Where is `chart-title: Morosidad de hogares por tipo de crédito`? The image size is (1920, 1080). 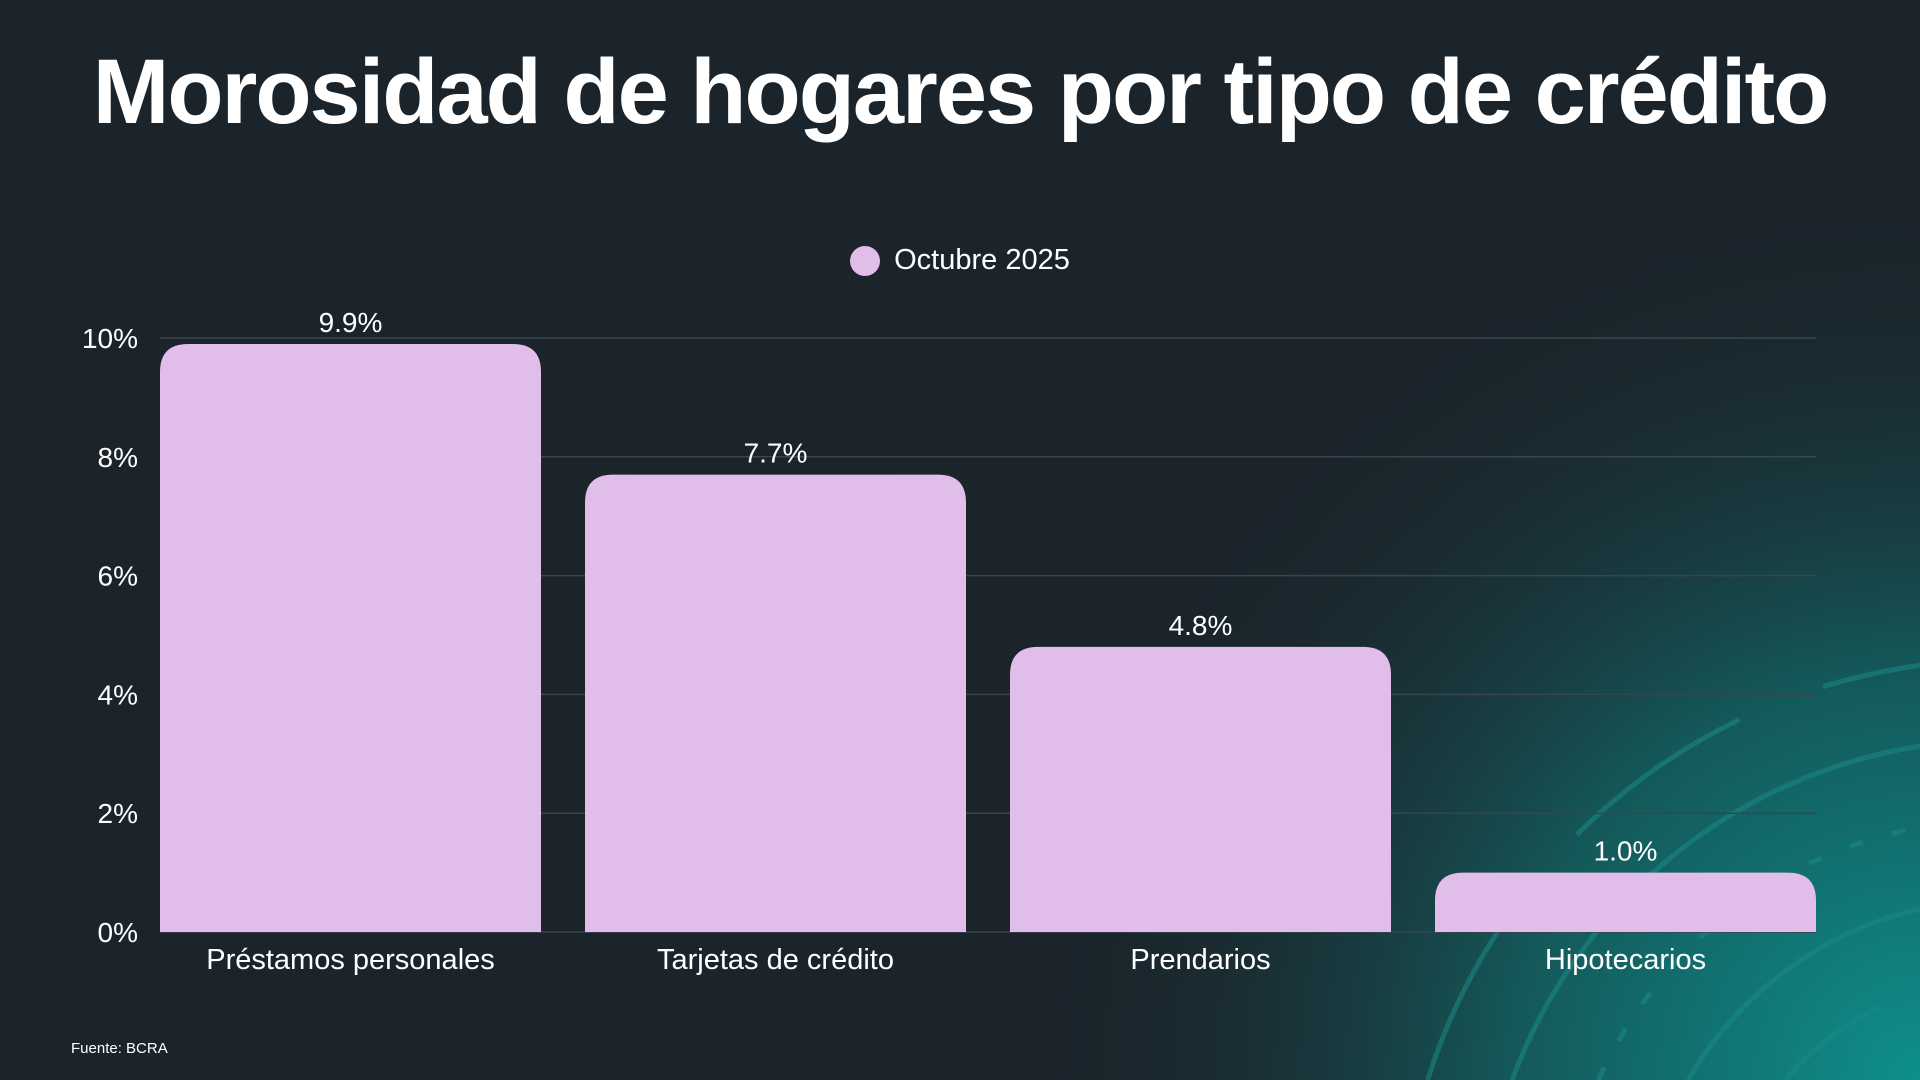
chart-title: Morosidad de hogares por tipo de crédito is located at coordinates (961, 92).